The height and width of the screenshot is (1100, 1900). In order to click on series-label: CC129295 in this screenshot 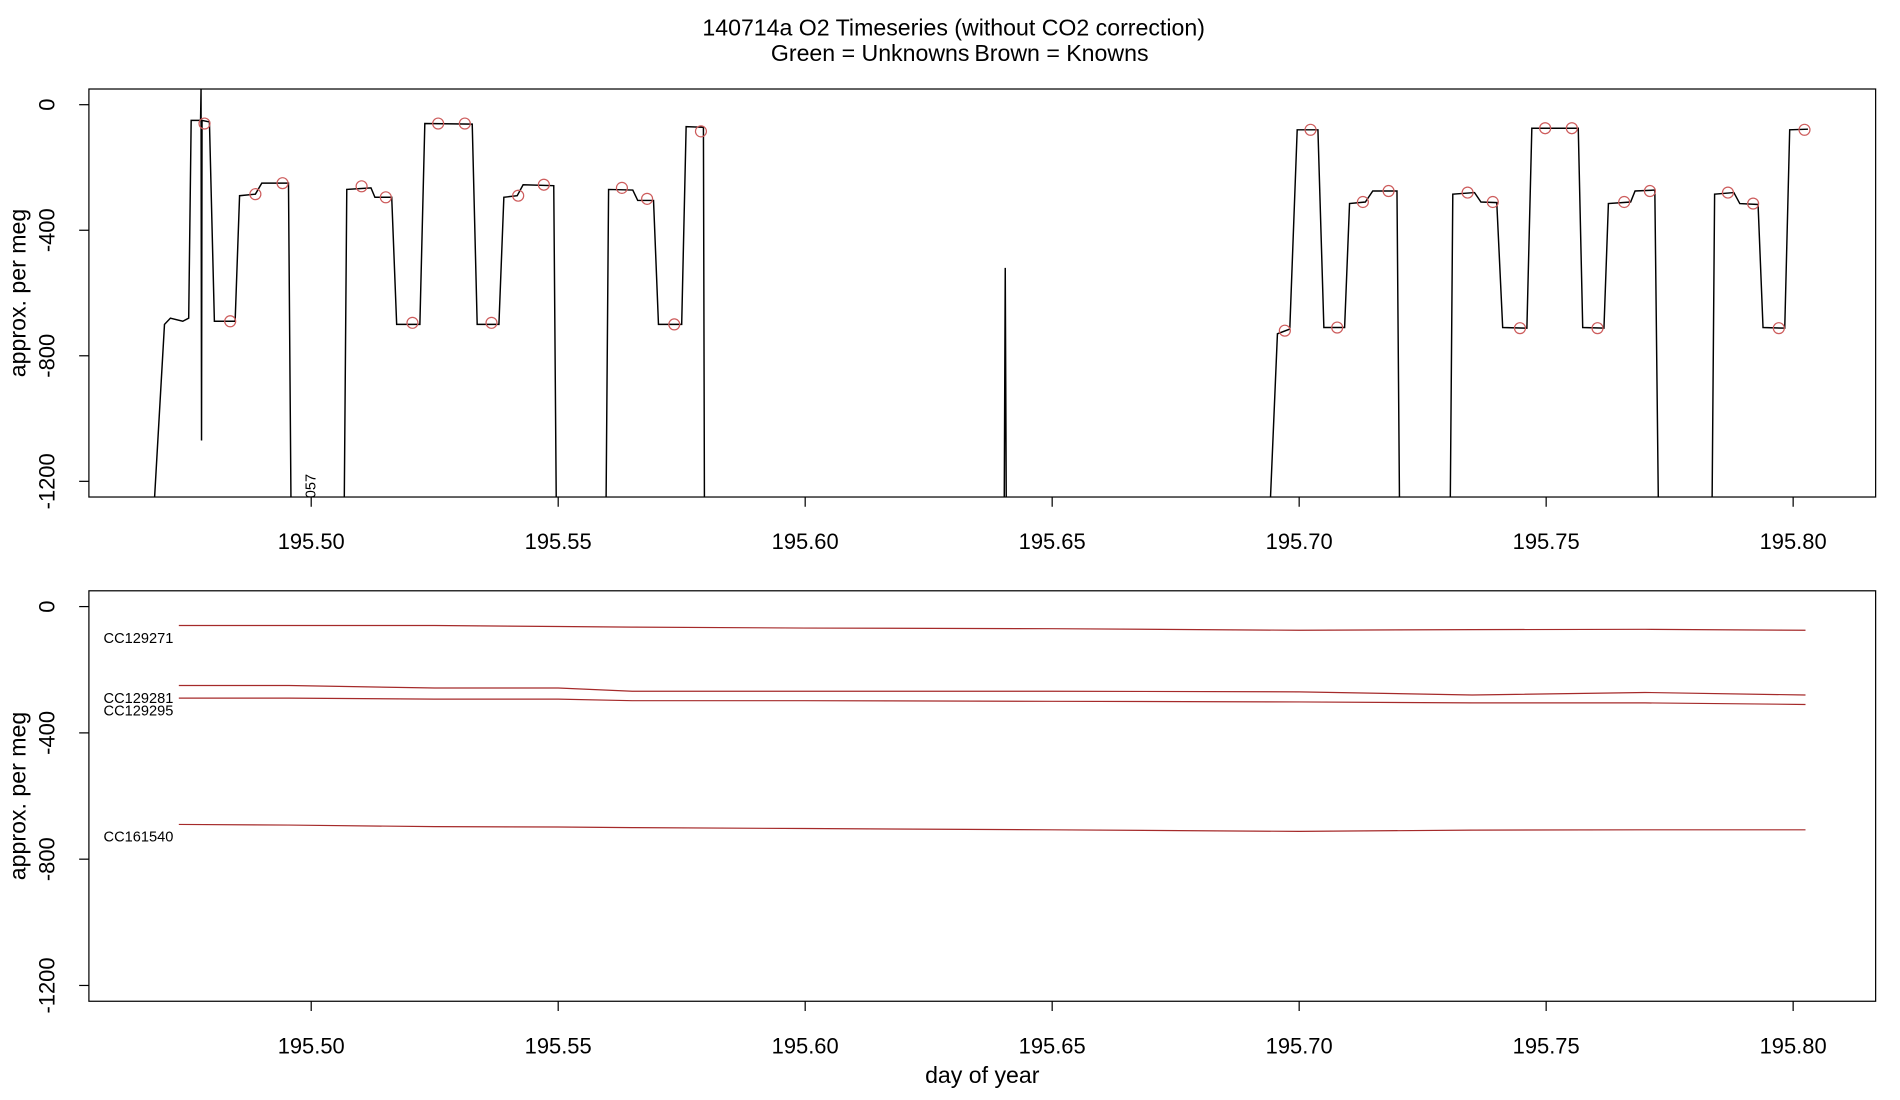, I will do `click(139, 711)`.